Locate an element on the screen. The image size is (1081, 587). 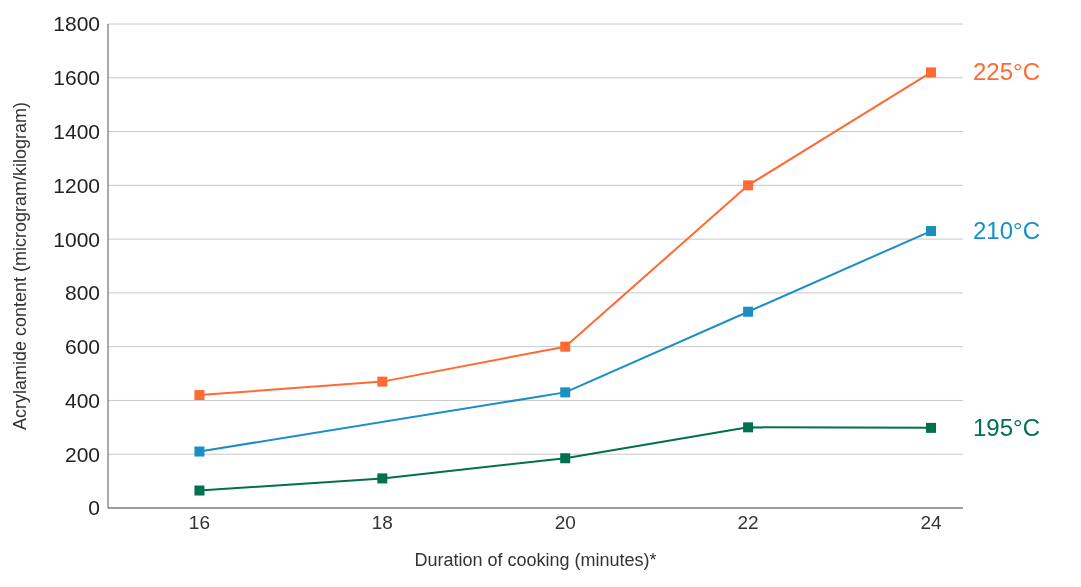
y-tick-label: 1200 is located at coordinates (76, 185).